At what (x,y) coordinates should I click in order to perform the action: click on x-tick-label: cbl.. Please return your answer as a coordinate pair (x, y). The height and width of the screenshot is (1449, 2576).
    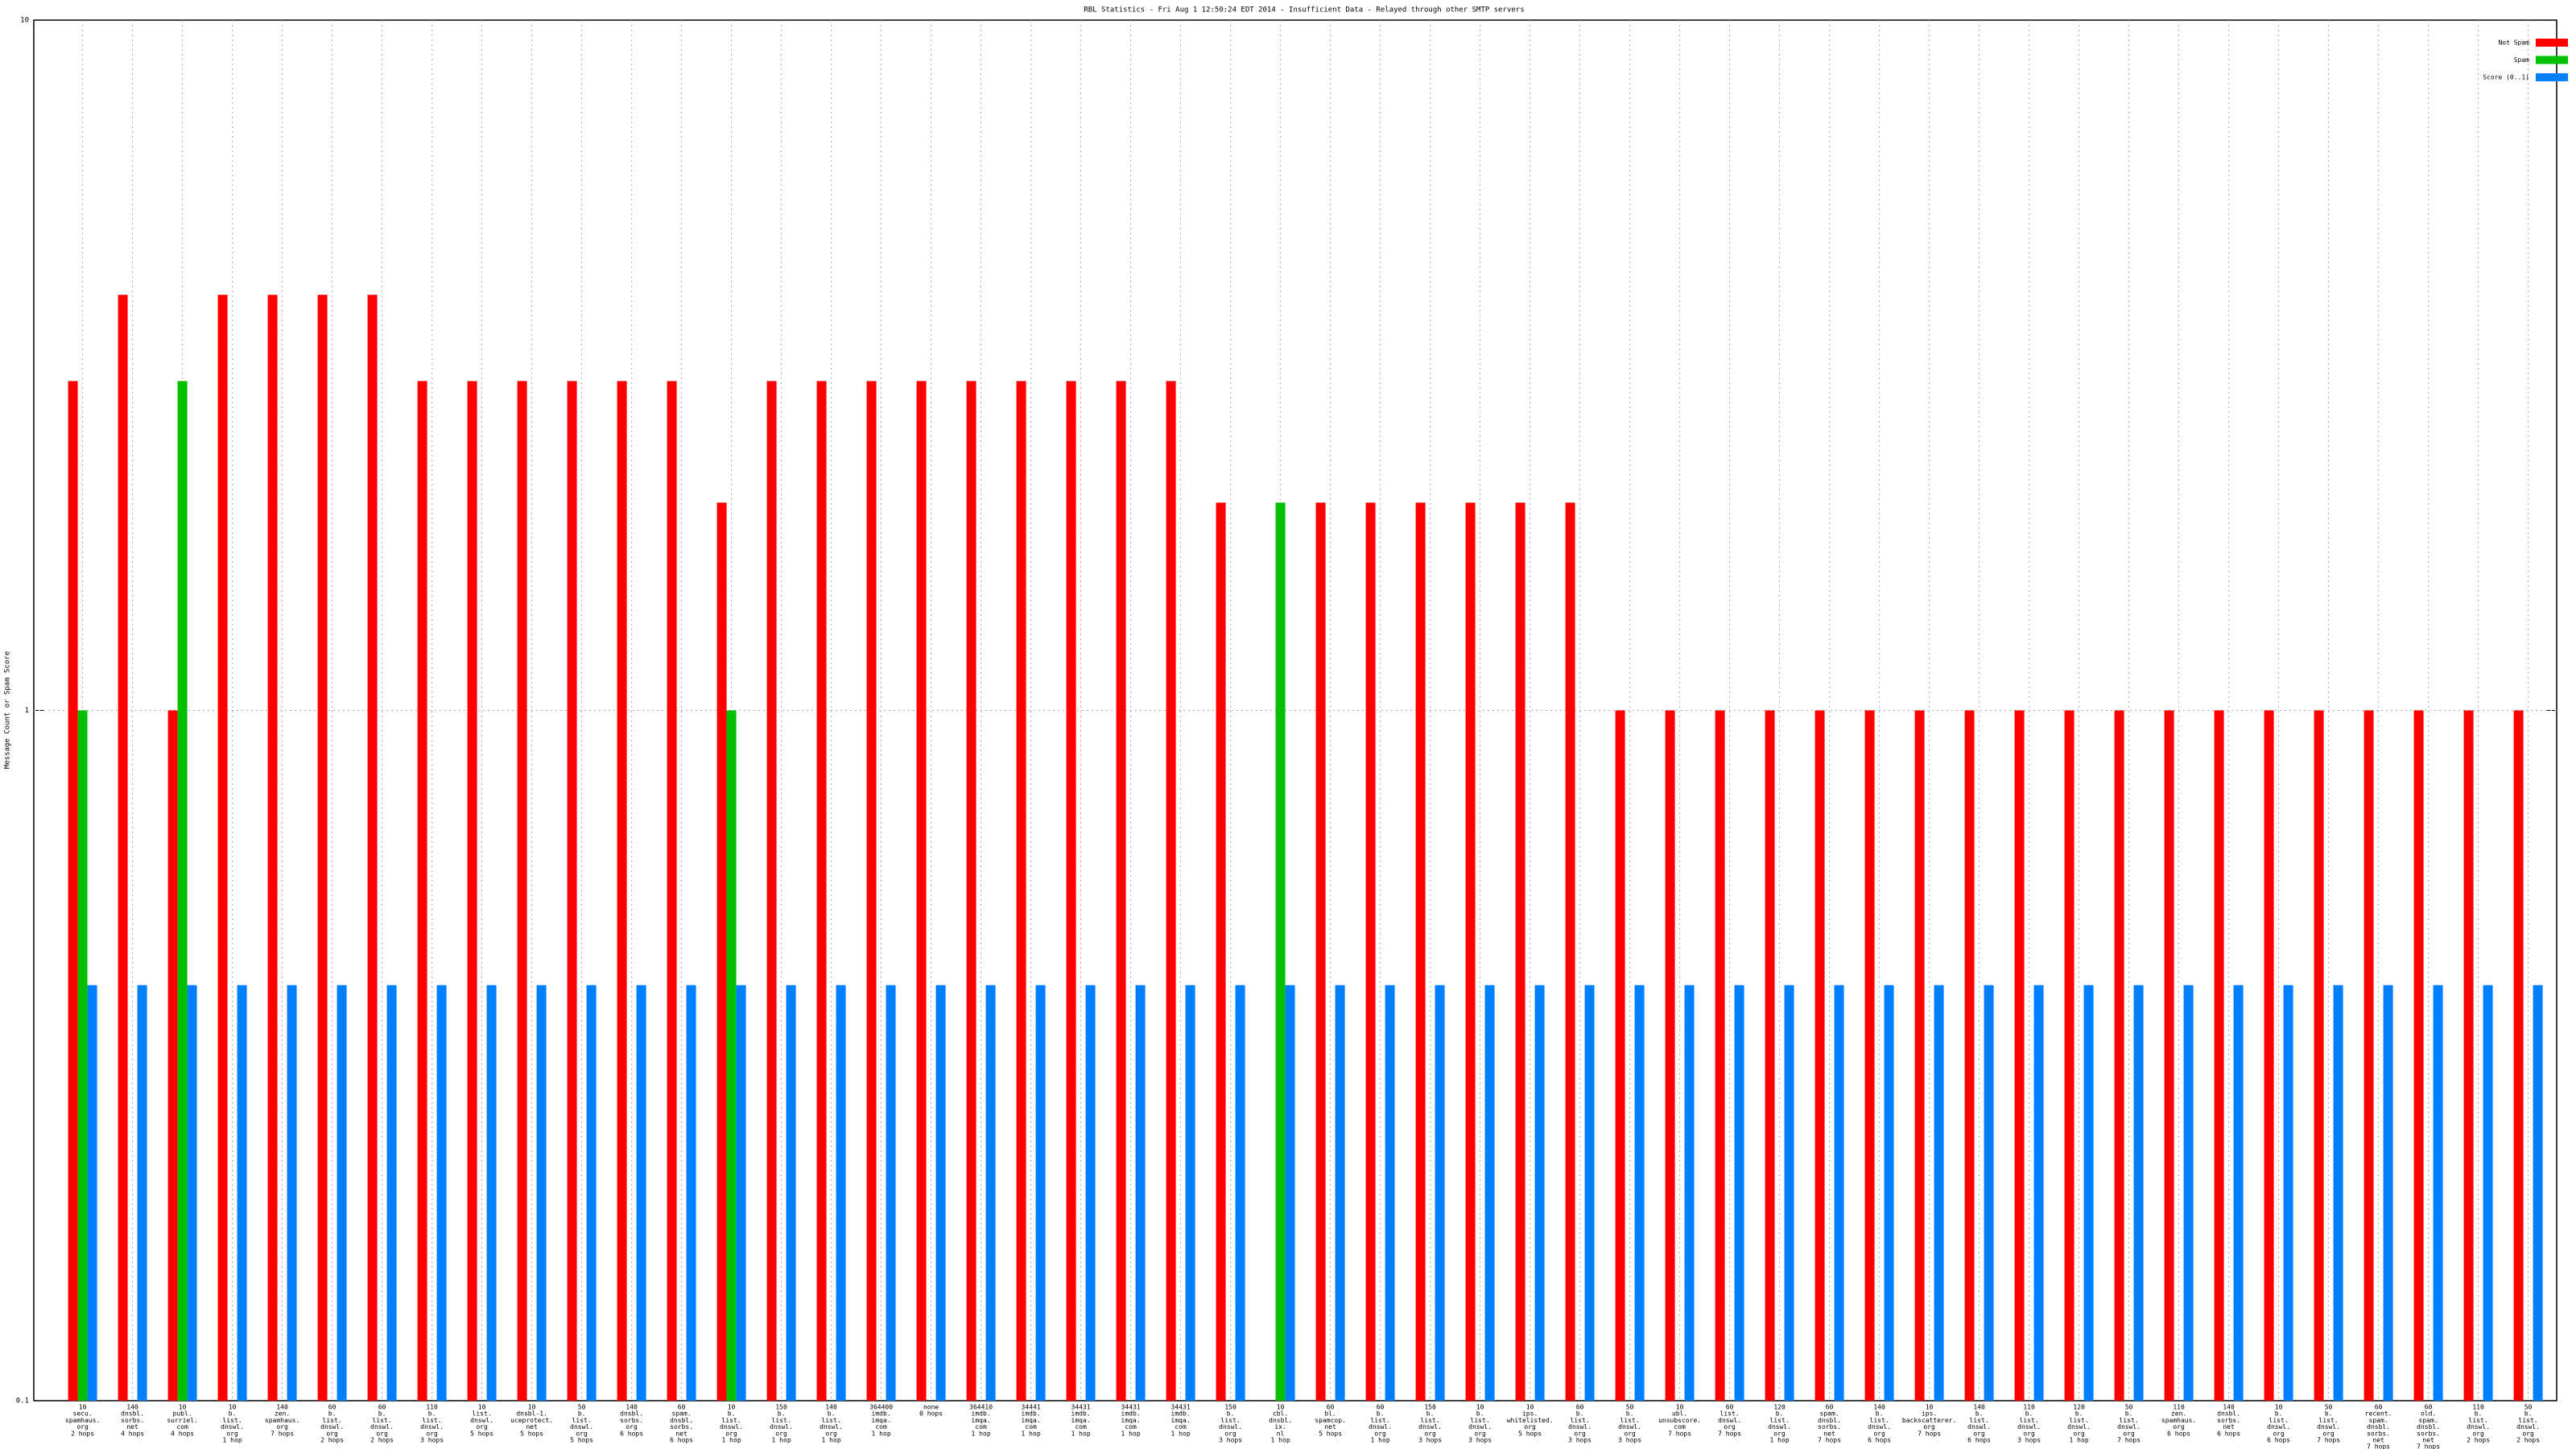
    Looking at the image, I should click on (1280, 1414).